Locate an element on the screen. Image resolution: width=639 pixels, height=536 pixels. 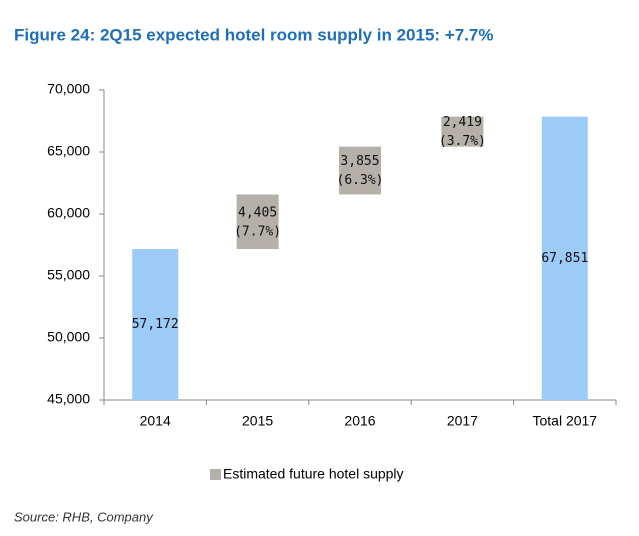
x-tick-label: 2014 is located at coordinates (155, 421).